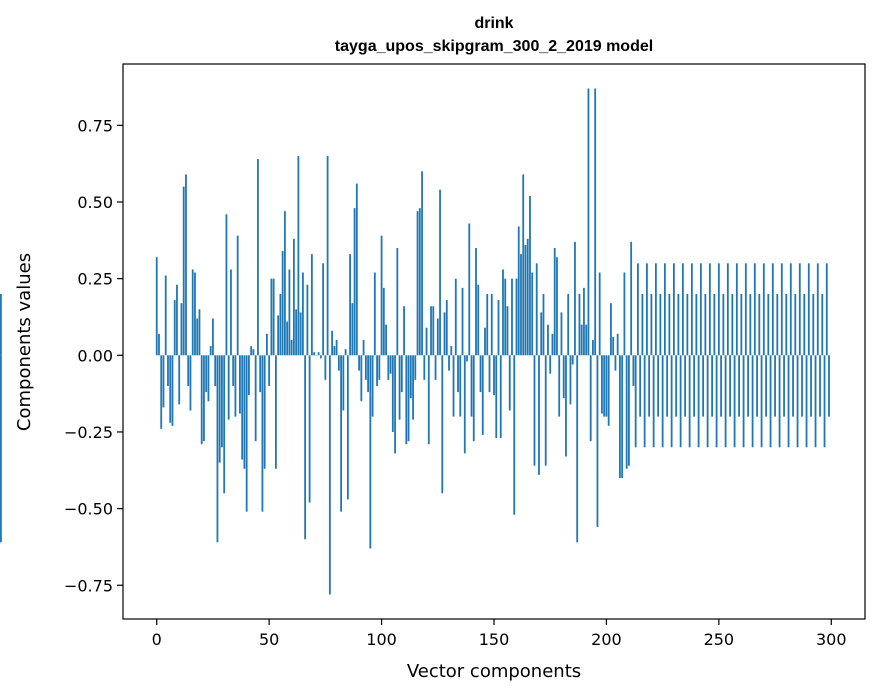  Describe the element at coordinates (493, 23) in the screenshot. I see `chart-title: drink` at that location.